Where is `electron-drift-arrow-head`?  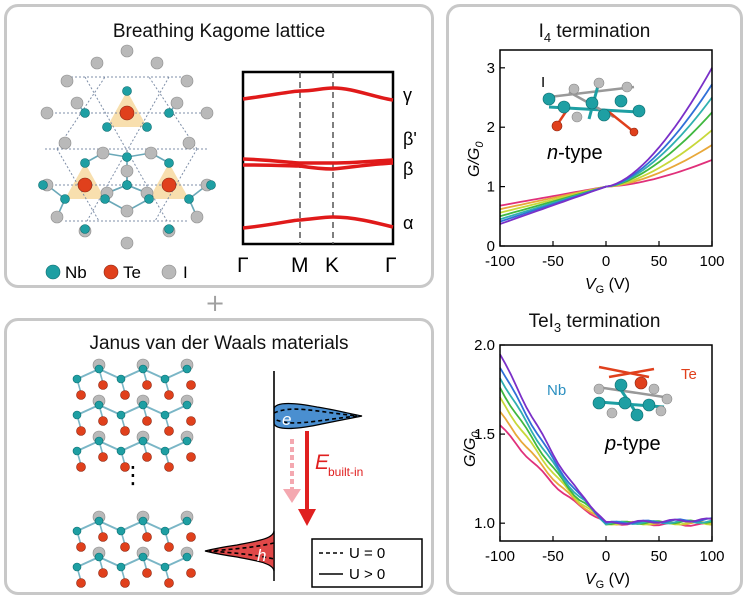 electron-drift-arrow-head is located at coordinates (292, 496).